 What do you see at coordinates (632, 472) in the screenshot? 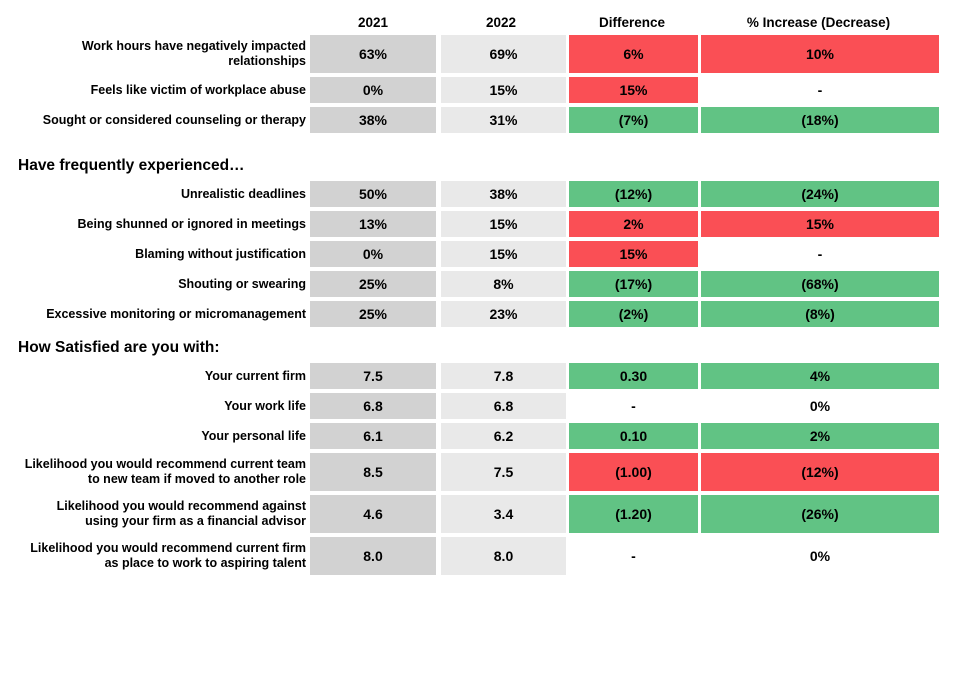
I see `cell-difference: (1.00)` at bounding box center [632, 472].